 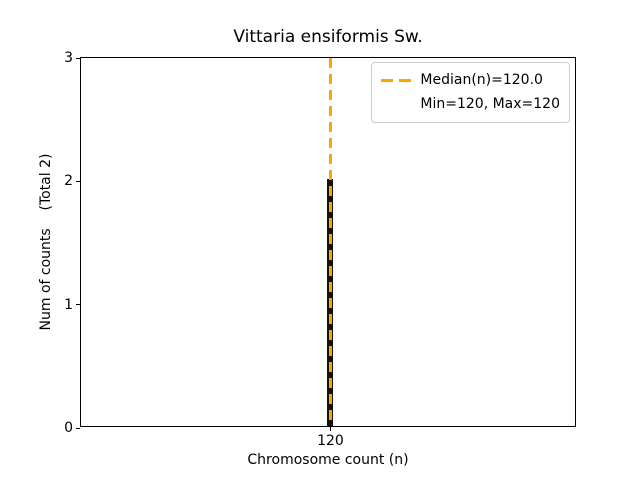 What do you see at coordinates (46, 242) in the screenshot?
I see `y-axis-label: Num of counts (Total 2)` at bounding box center [46, 242].